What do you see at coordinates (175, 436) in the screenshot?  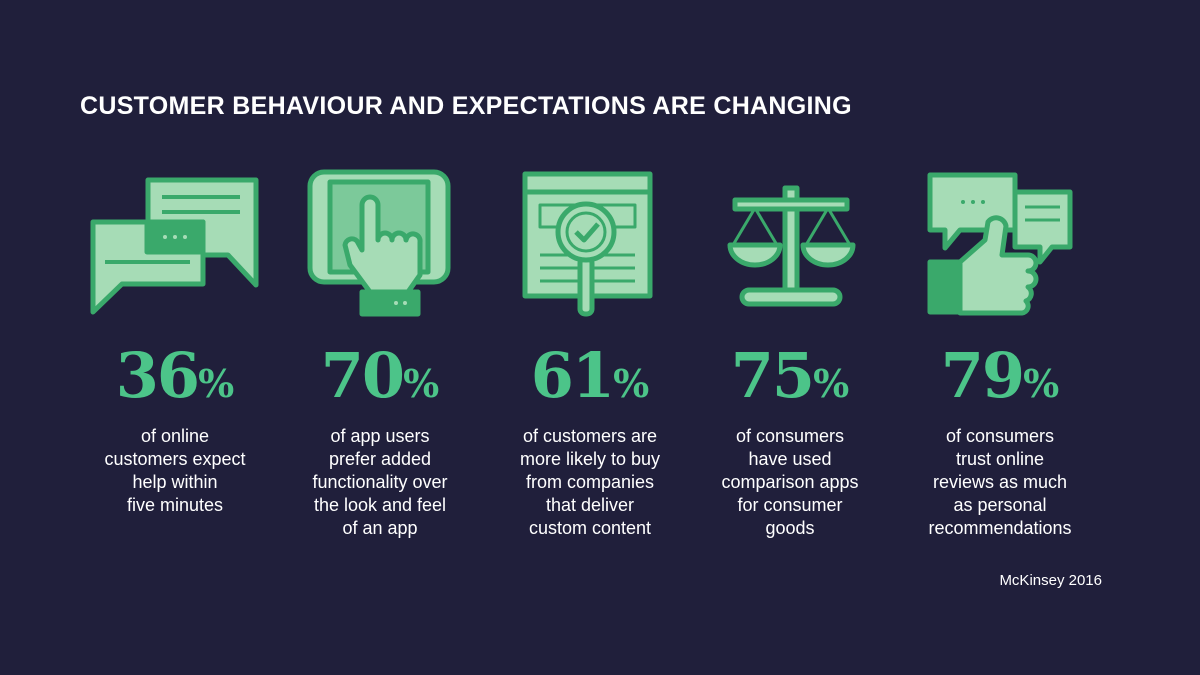 I see `stat-text: of online` at bounding box center [175, 436].